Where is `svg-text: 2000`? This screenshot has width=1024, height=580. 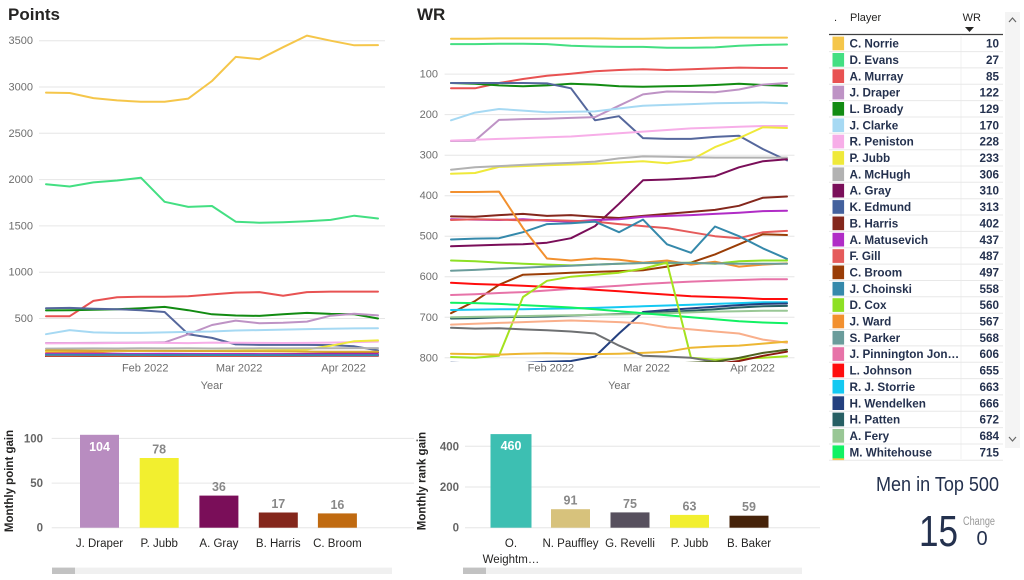 svg-text: 2000 is located at coordinates (21, 180).